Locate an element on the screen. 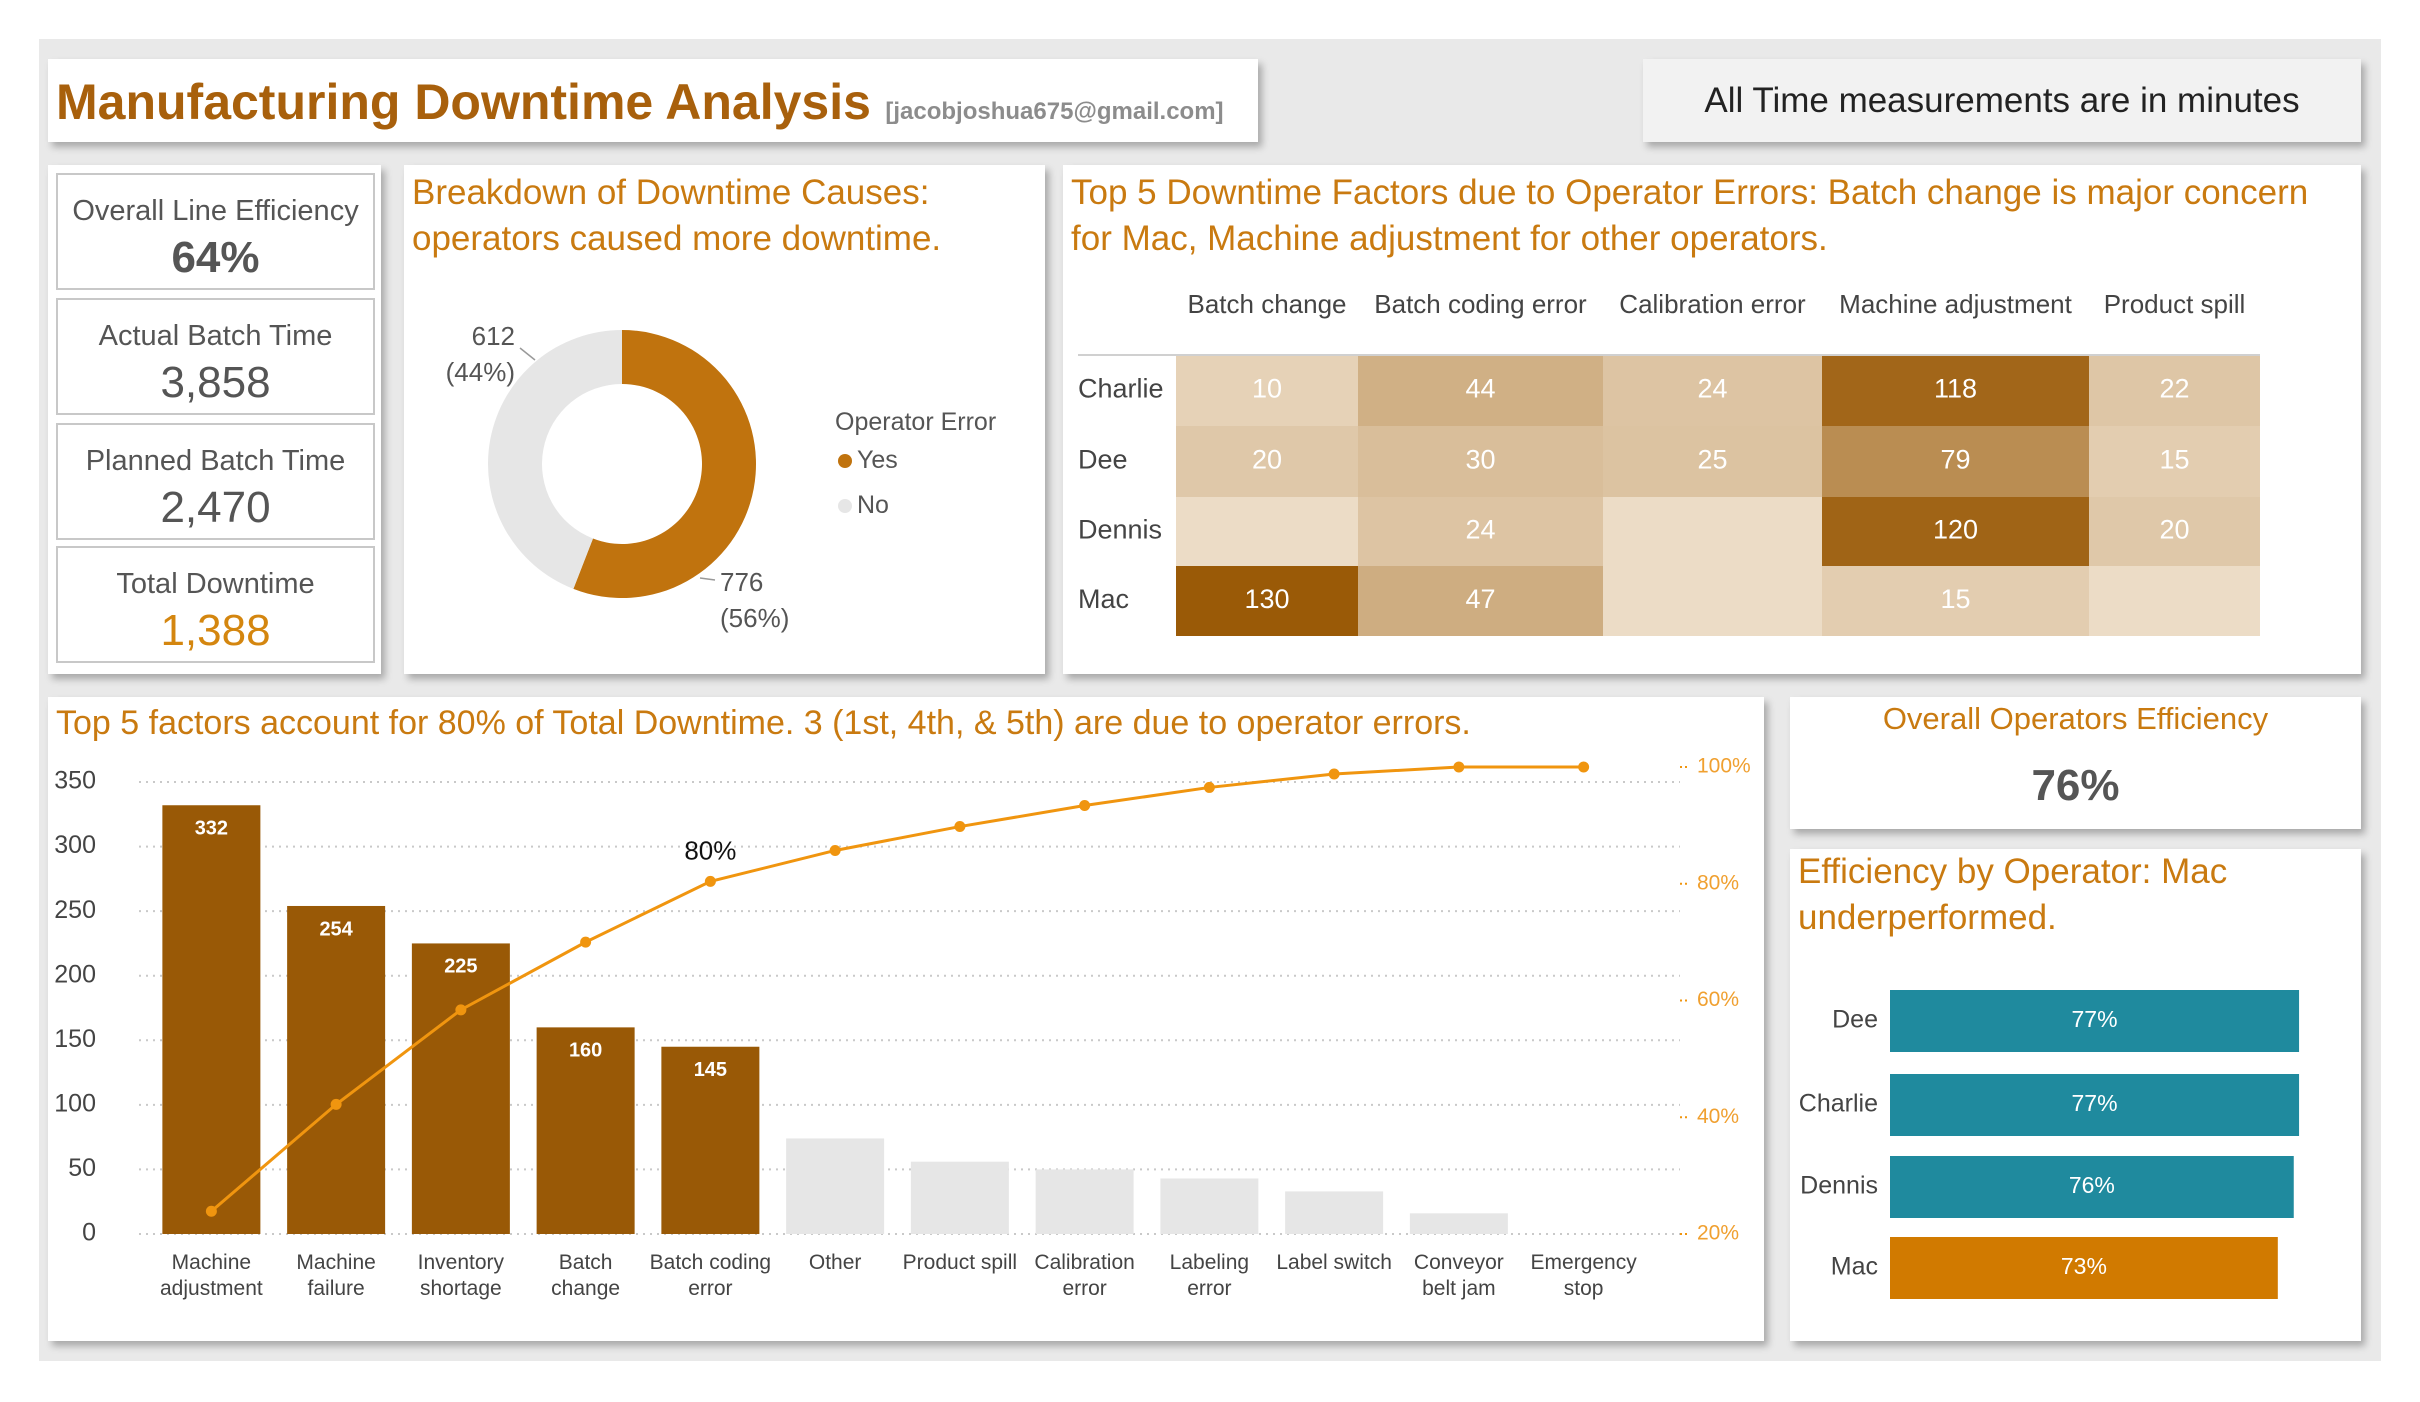  y2-tick-label: 80% is located at coordinates (1718, 882).